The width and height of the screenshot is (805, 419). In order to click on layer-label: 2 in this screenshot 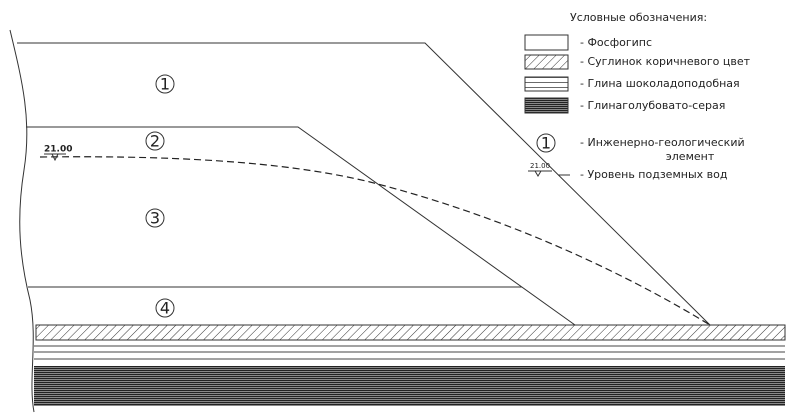, I will do `click(155, 141)`.